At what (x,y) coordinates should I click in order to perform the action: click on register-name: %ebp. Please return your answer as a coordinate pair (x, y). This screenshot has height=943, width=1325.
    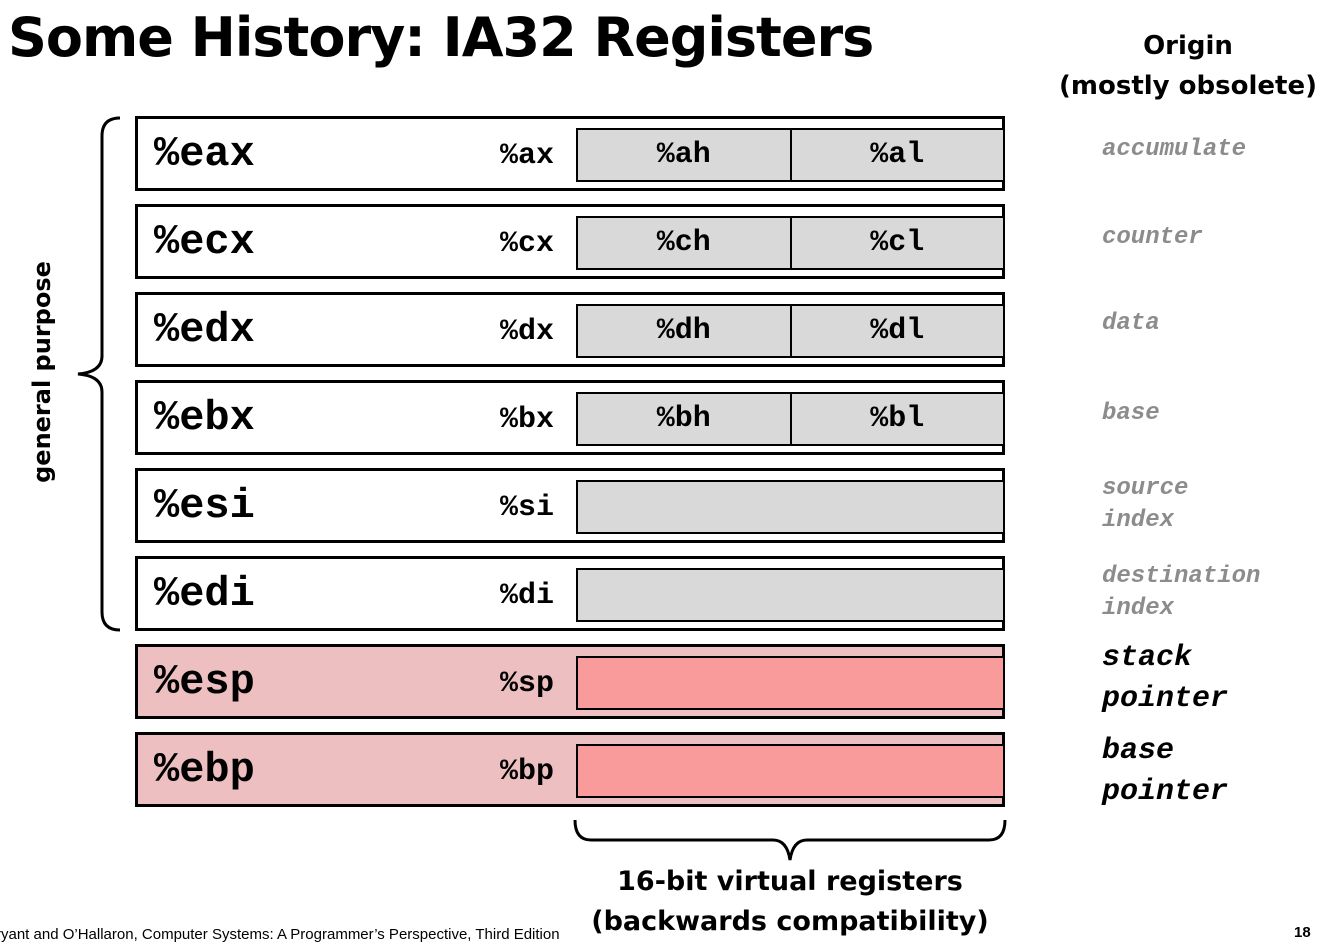
    Looking at the image, I should click on (204, 770).